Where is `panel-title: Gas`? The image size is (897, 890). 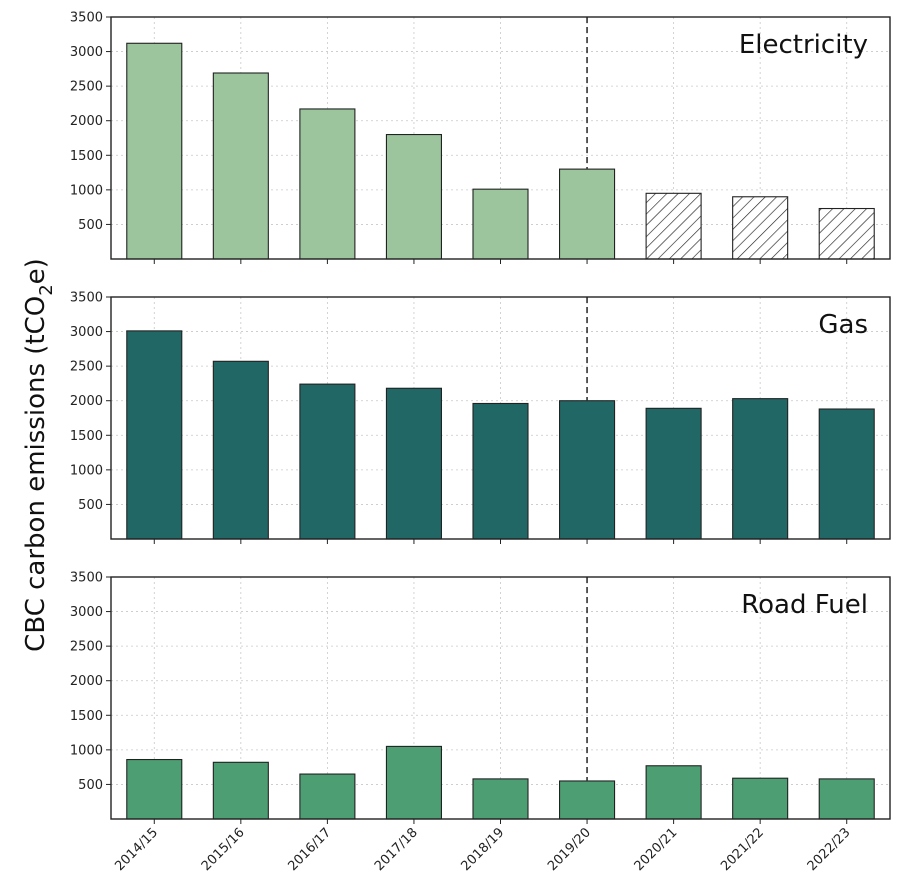 panel-title: Gas is located at coordinates (843, 325).